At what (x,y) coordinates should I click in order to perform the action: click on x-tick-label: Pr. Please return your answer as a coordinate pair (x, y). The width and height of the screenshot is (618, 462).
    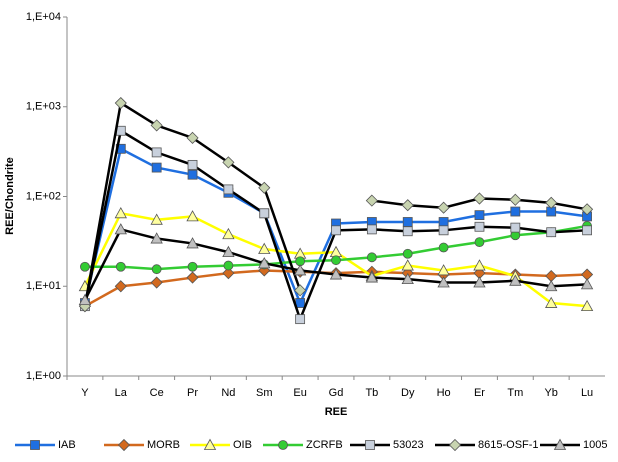
    Looking at the image, I should click on (192, 393).